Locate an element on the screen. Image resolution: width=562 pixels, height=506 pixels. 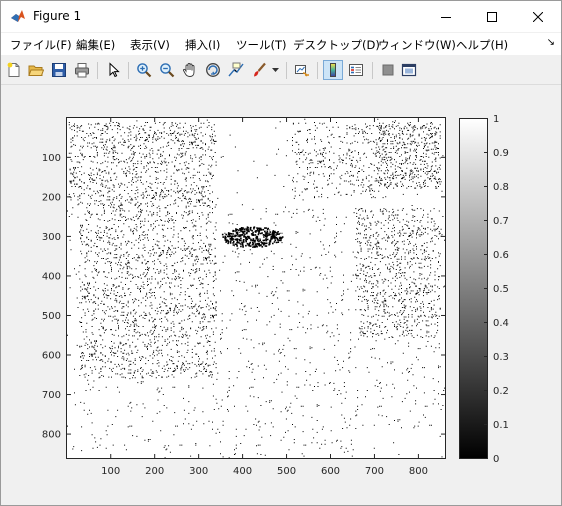
maximize-icon is located at coordinates (492, 16).